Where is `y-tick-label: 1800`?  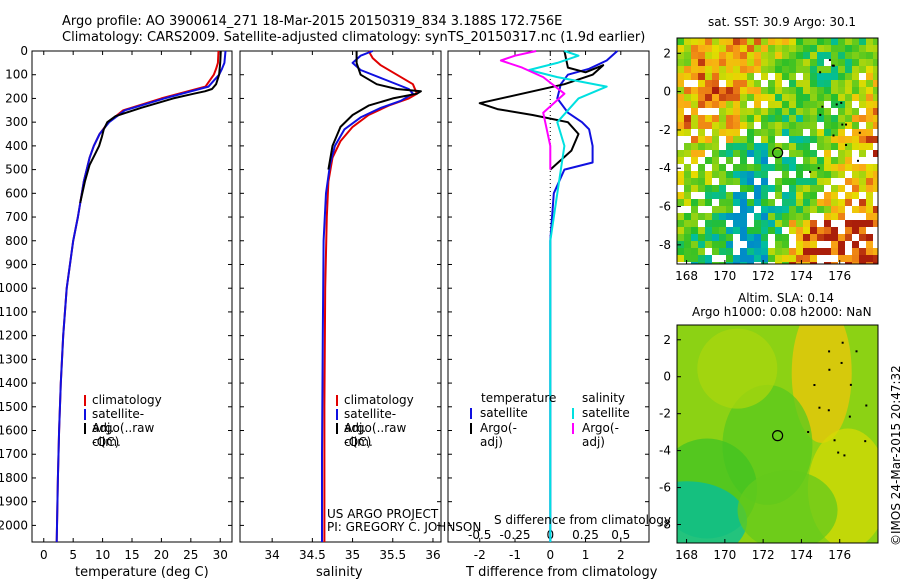 y-tick-label: 1800 is located at coordinates (14, 478).